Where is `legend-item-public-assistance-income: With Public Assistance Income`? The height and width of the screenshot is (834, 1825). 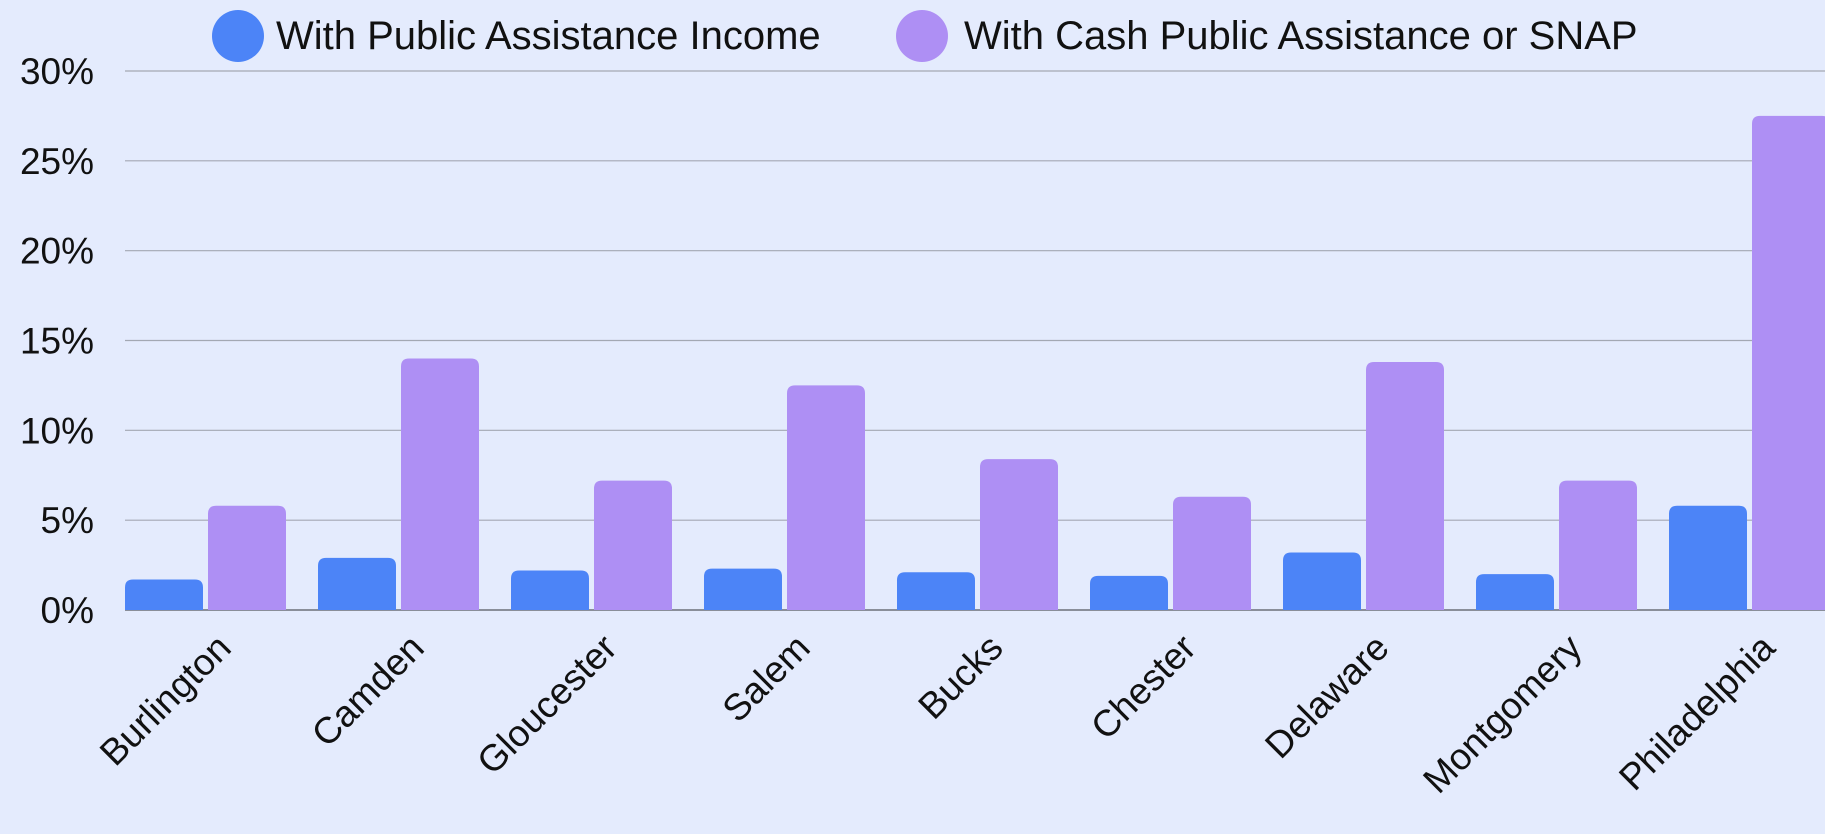
legend-item-public-assistance-income: With Public Assistance Income is located at coordinates (516, 36).